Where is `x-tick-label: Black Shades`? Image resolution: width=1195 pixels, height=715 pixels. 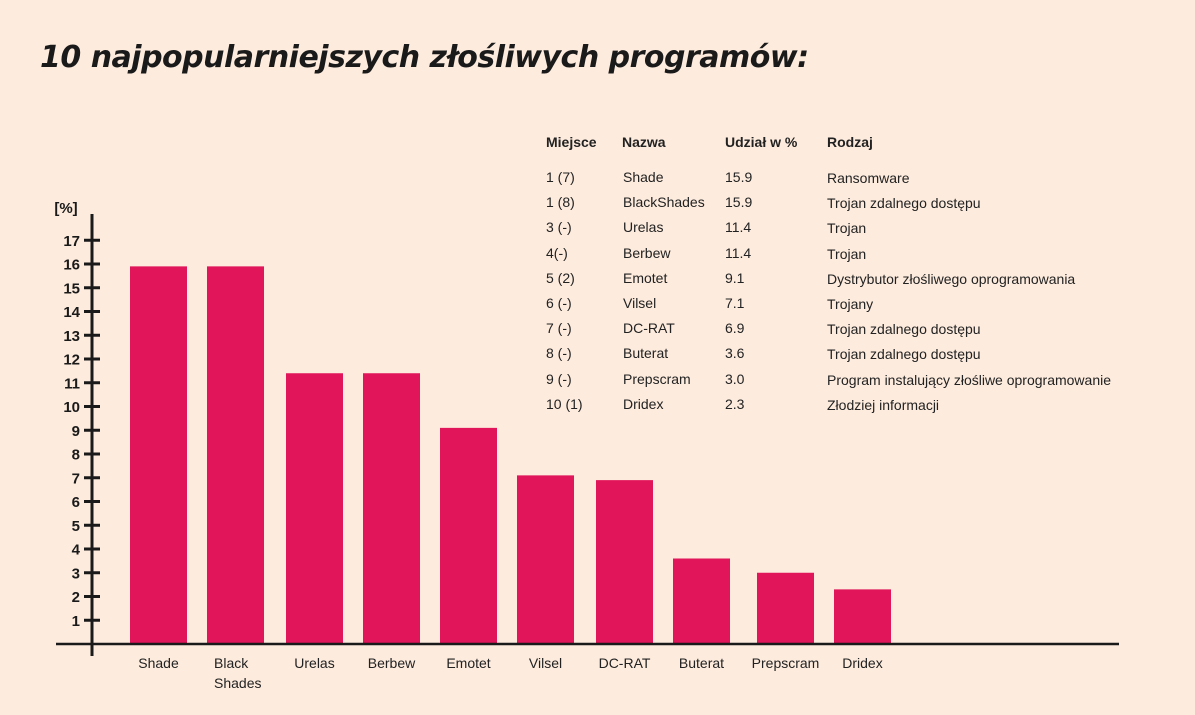 x-tick-label: Black Shades is located at coordinates (237, 673).